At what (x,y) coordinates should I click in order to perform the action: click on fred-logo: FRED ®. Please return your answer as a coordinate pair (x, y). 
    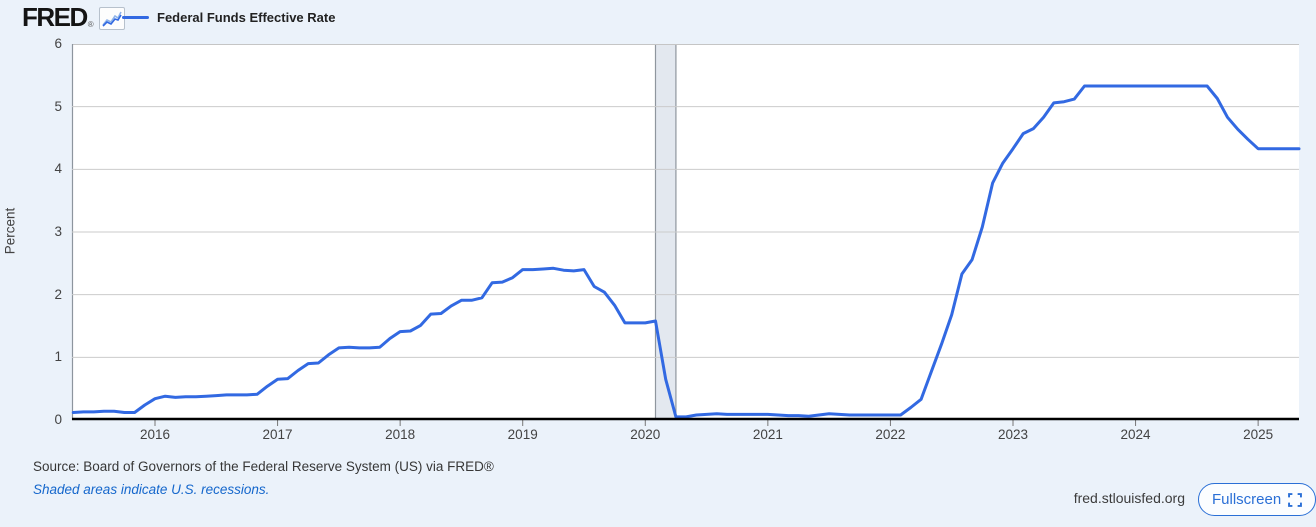
    Looking at the image, I should click on (73, 17).